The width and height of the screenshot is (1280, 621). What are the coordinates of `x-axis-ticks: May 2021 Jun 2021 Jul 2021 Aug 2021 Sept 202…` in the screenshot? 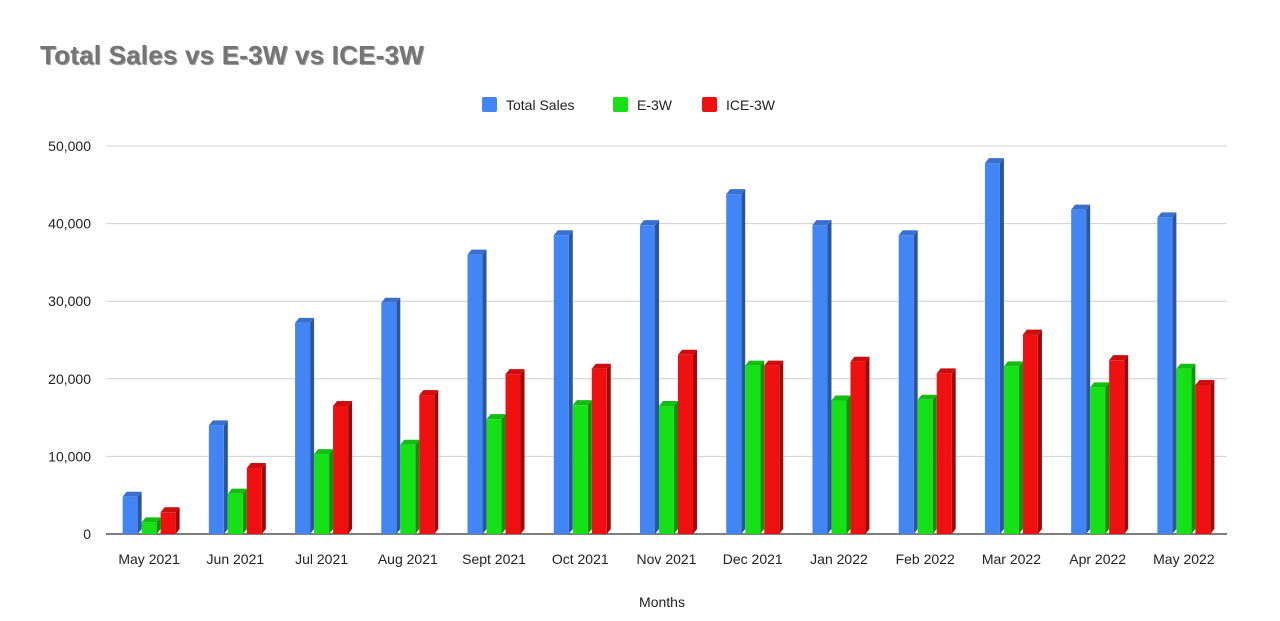 It's located at (666, 559).